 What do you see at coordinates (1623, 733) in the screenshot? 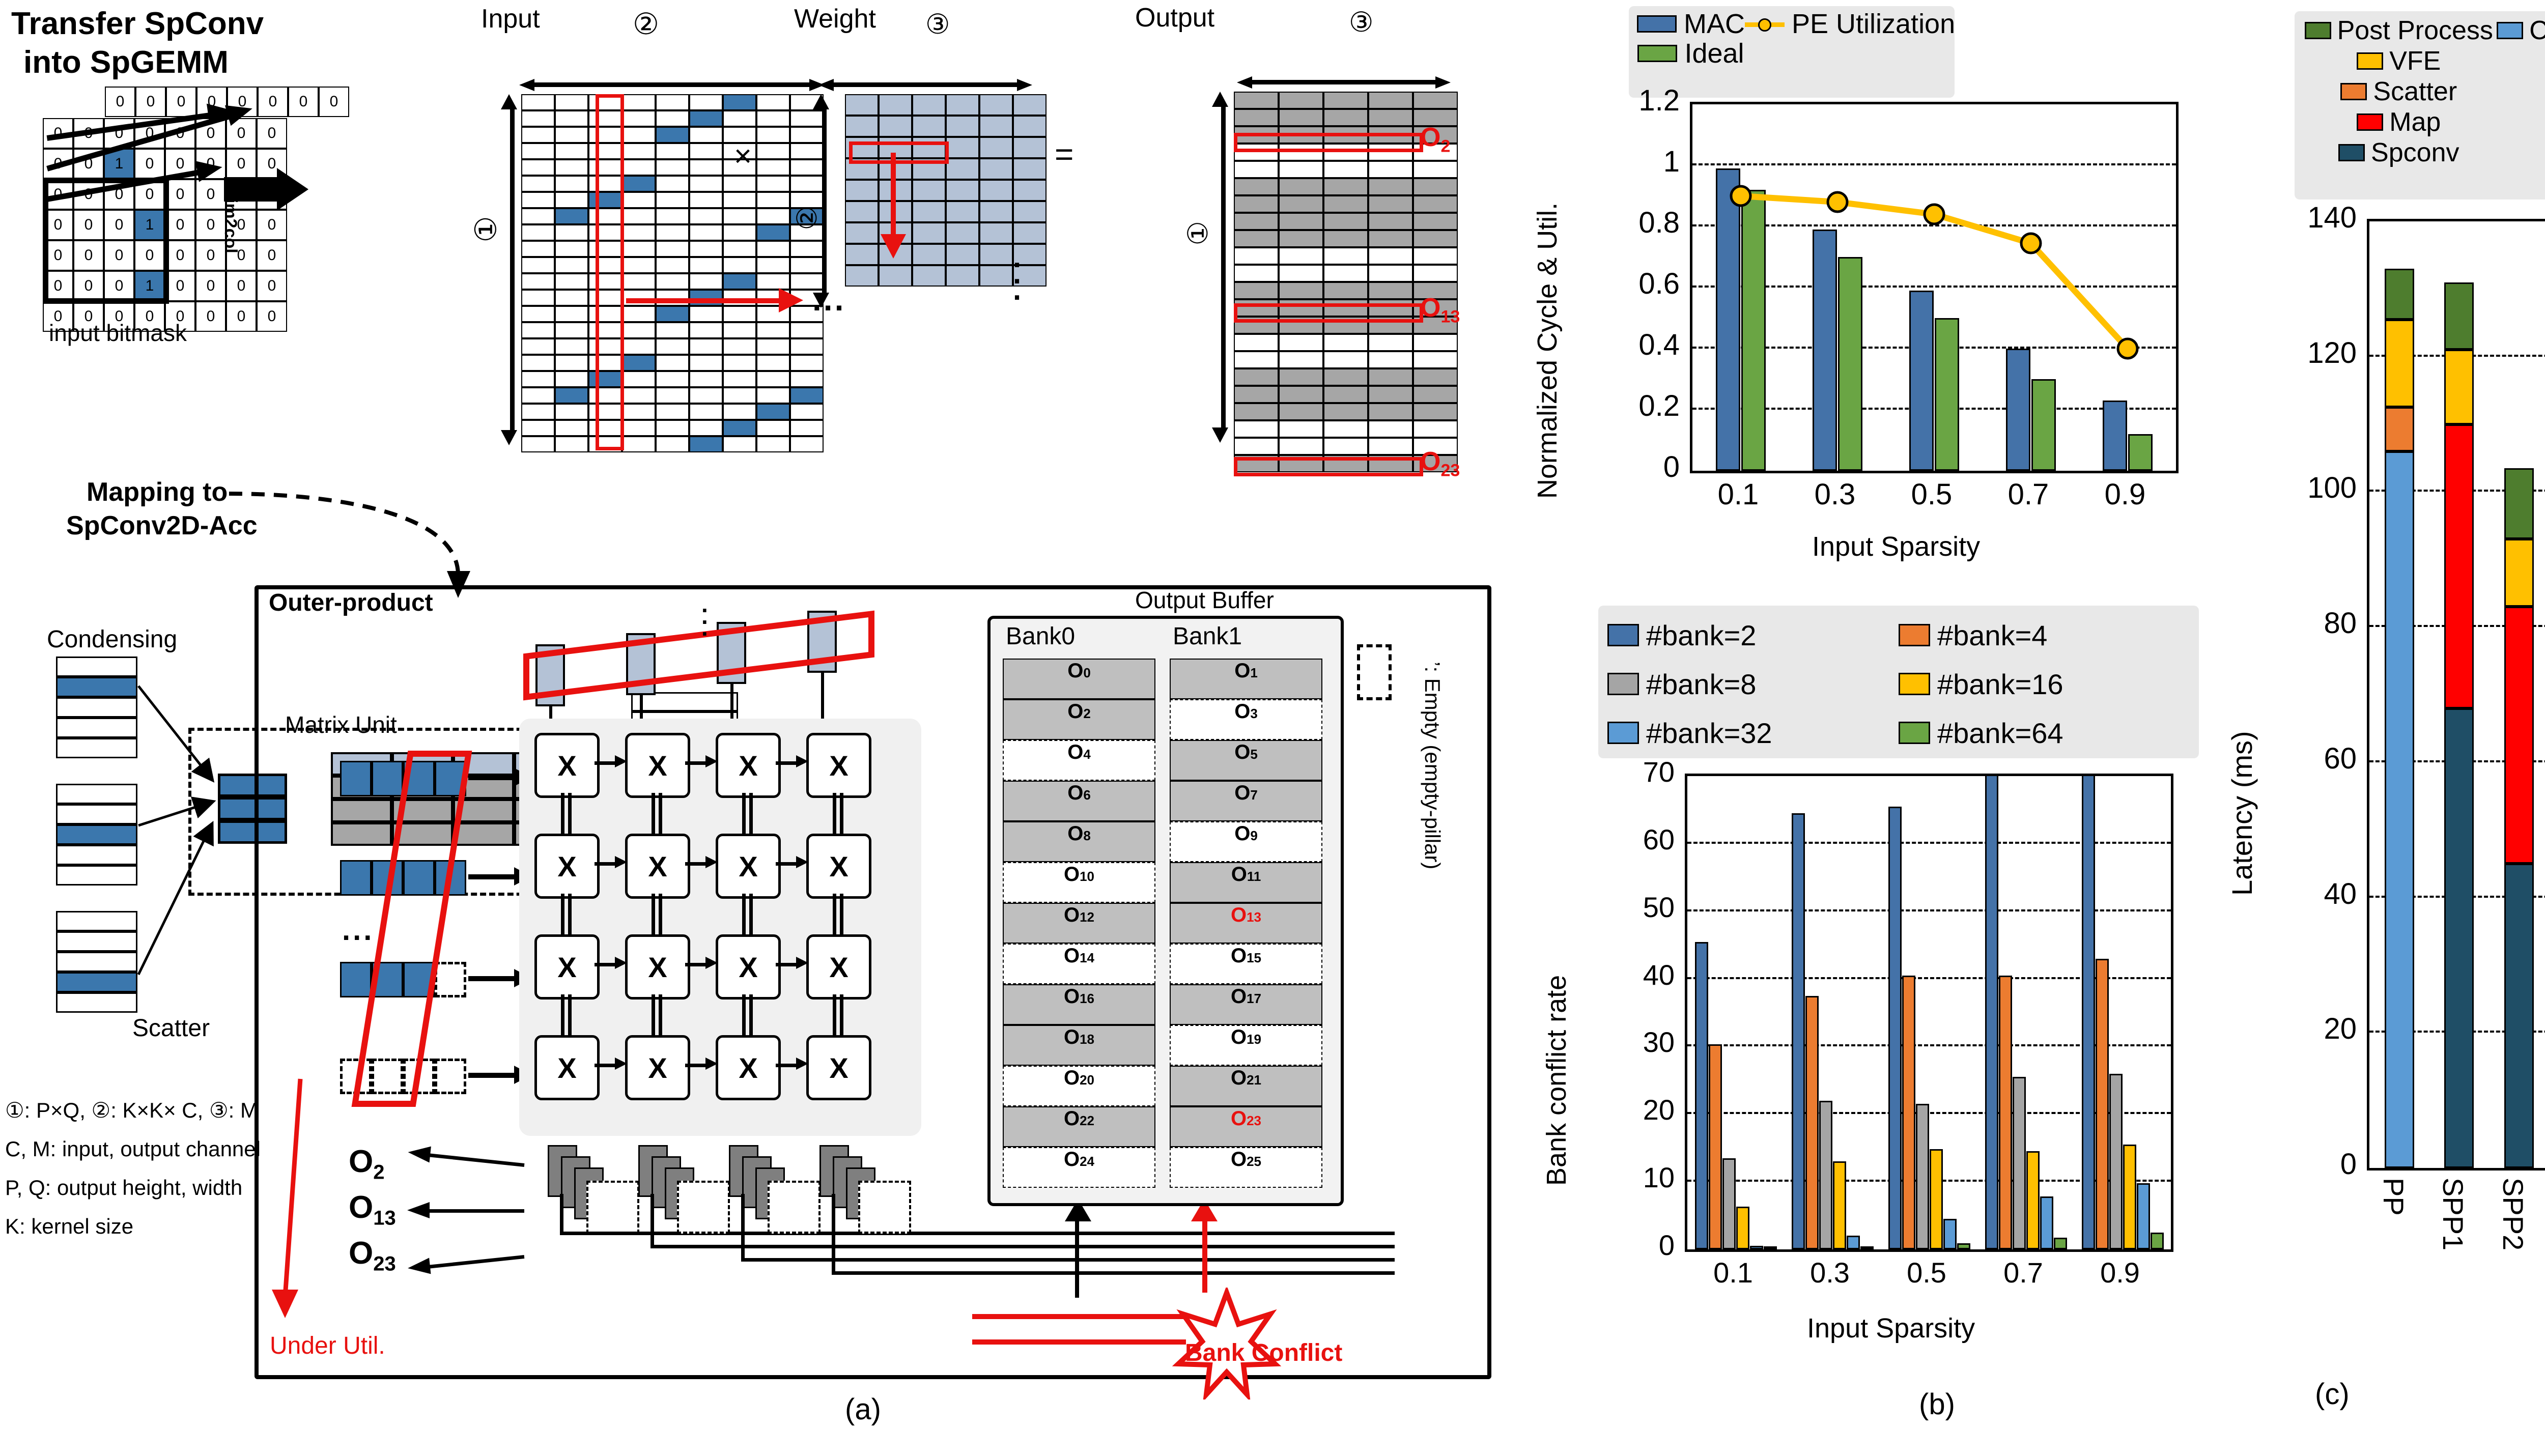
I see `bank32-swatch` at bounding box center [1623, 733].